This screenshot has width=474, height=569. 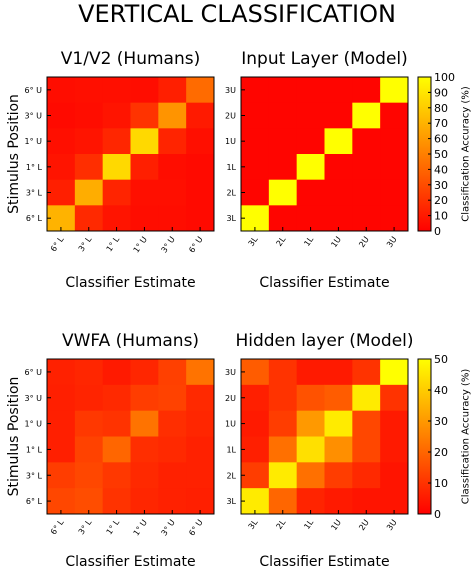 I want to click on x-tick-label: 1° U, so click(x=140, y=245).